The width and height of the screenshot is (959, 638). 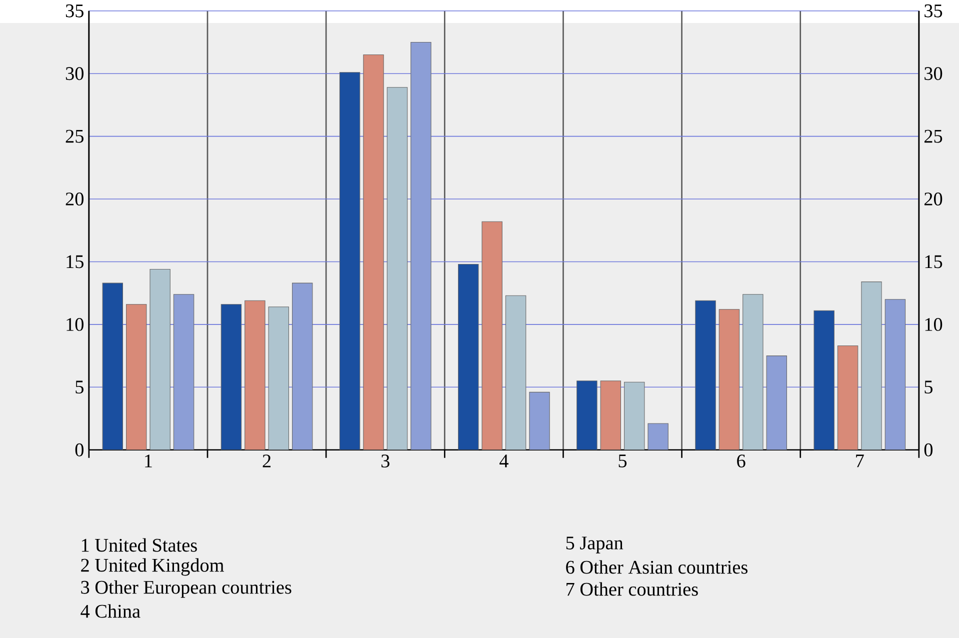 I want to click on y2-tick-label: 30, so click(x=933, y=73).